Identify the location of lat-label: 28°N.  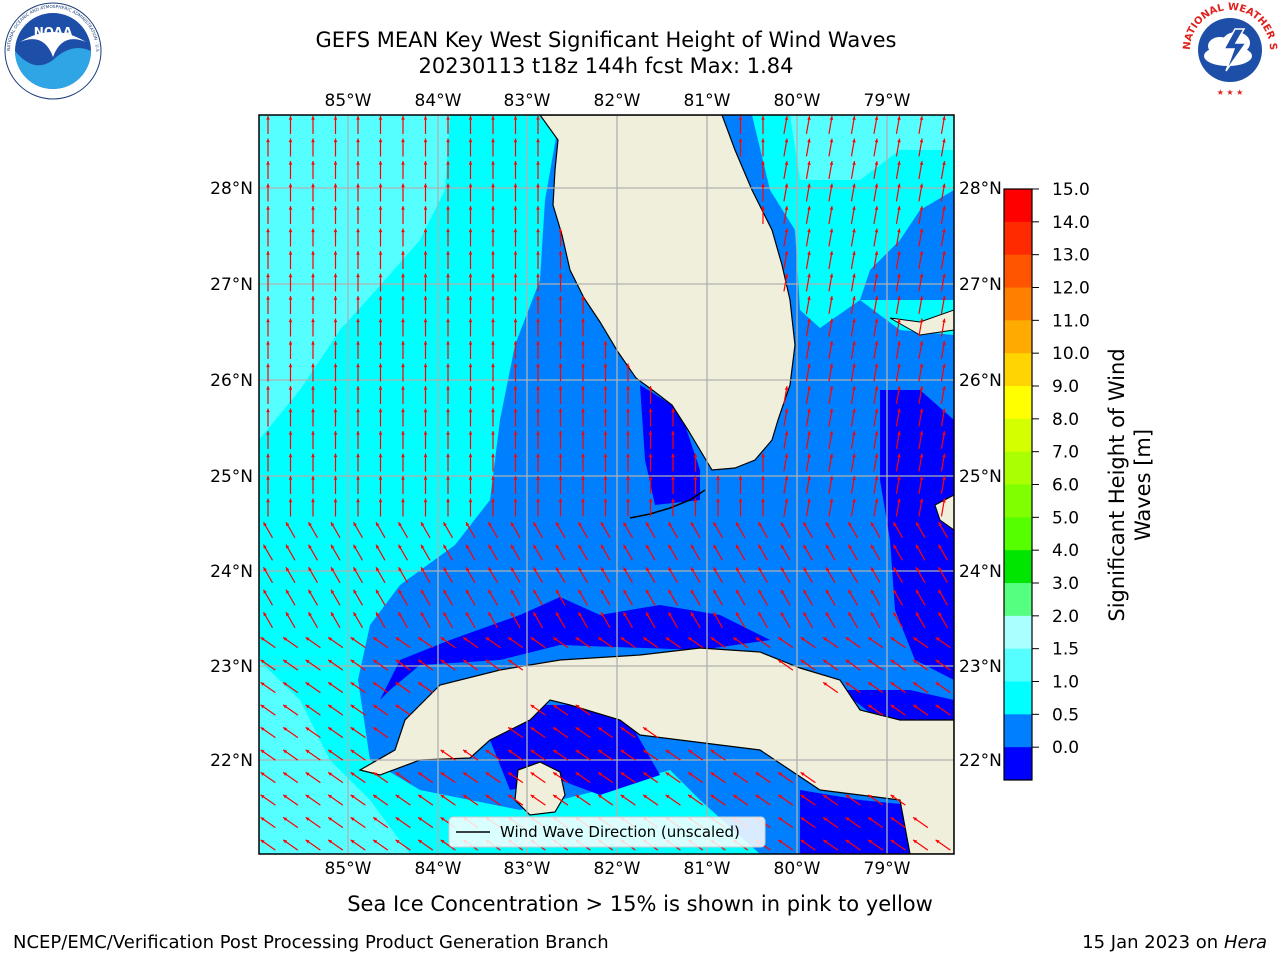
(980, 189).